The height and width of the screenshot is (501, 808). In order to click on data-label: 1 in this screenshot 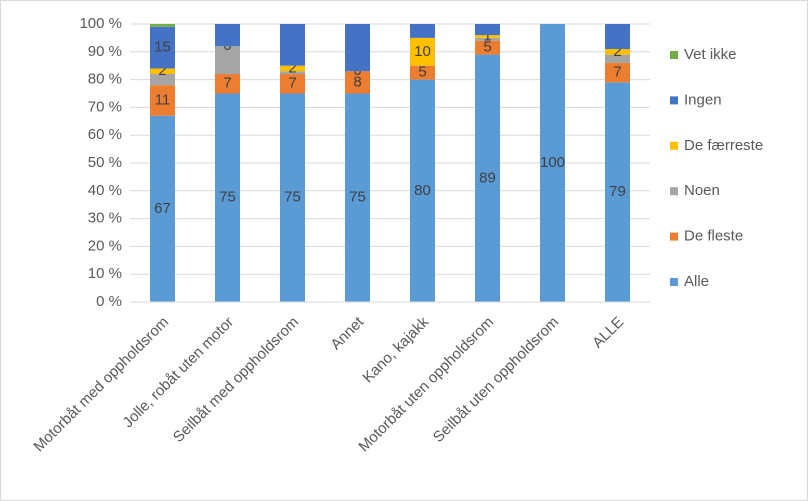, I will do `click(487, 35)`.